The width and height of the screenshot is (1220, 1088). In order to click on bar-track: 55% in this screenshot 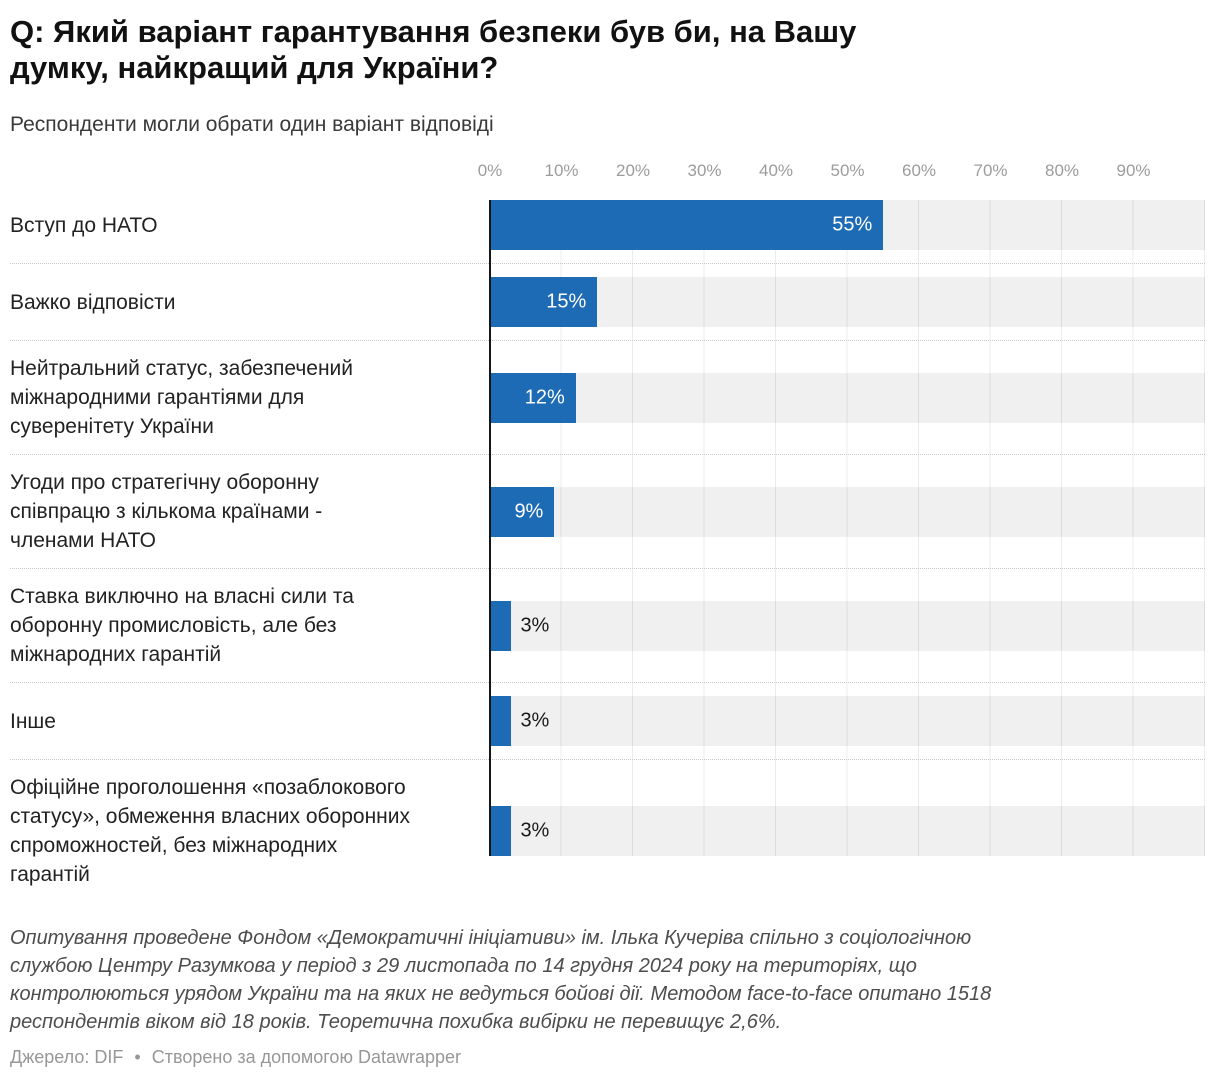, I will do `click(847, 225)`.